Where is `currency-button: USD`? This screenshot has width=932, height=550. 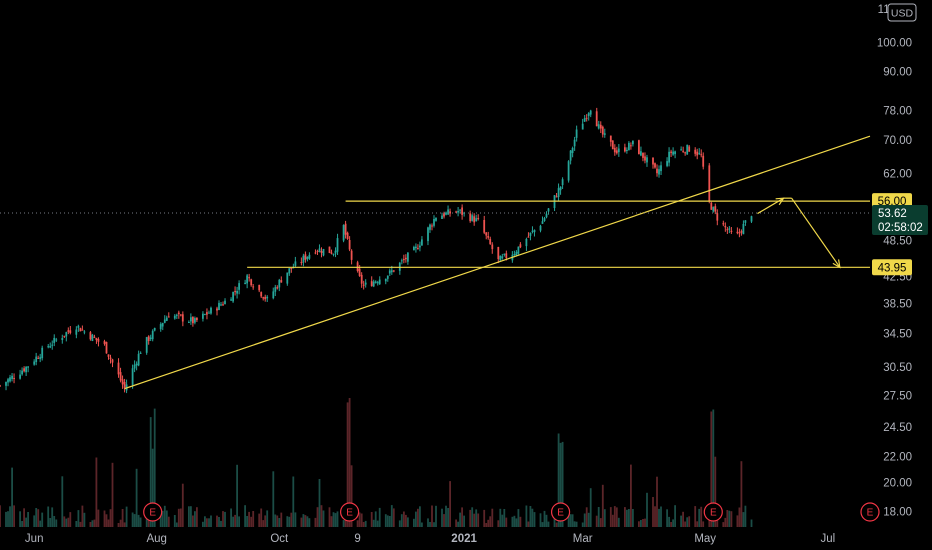 currency-button: USD is located at coordinates (902, 12).